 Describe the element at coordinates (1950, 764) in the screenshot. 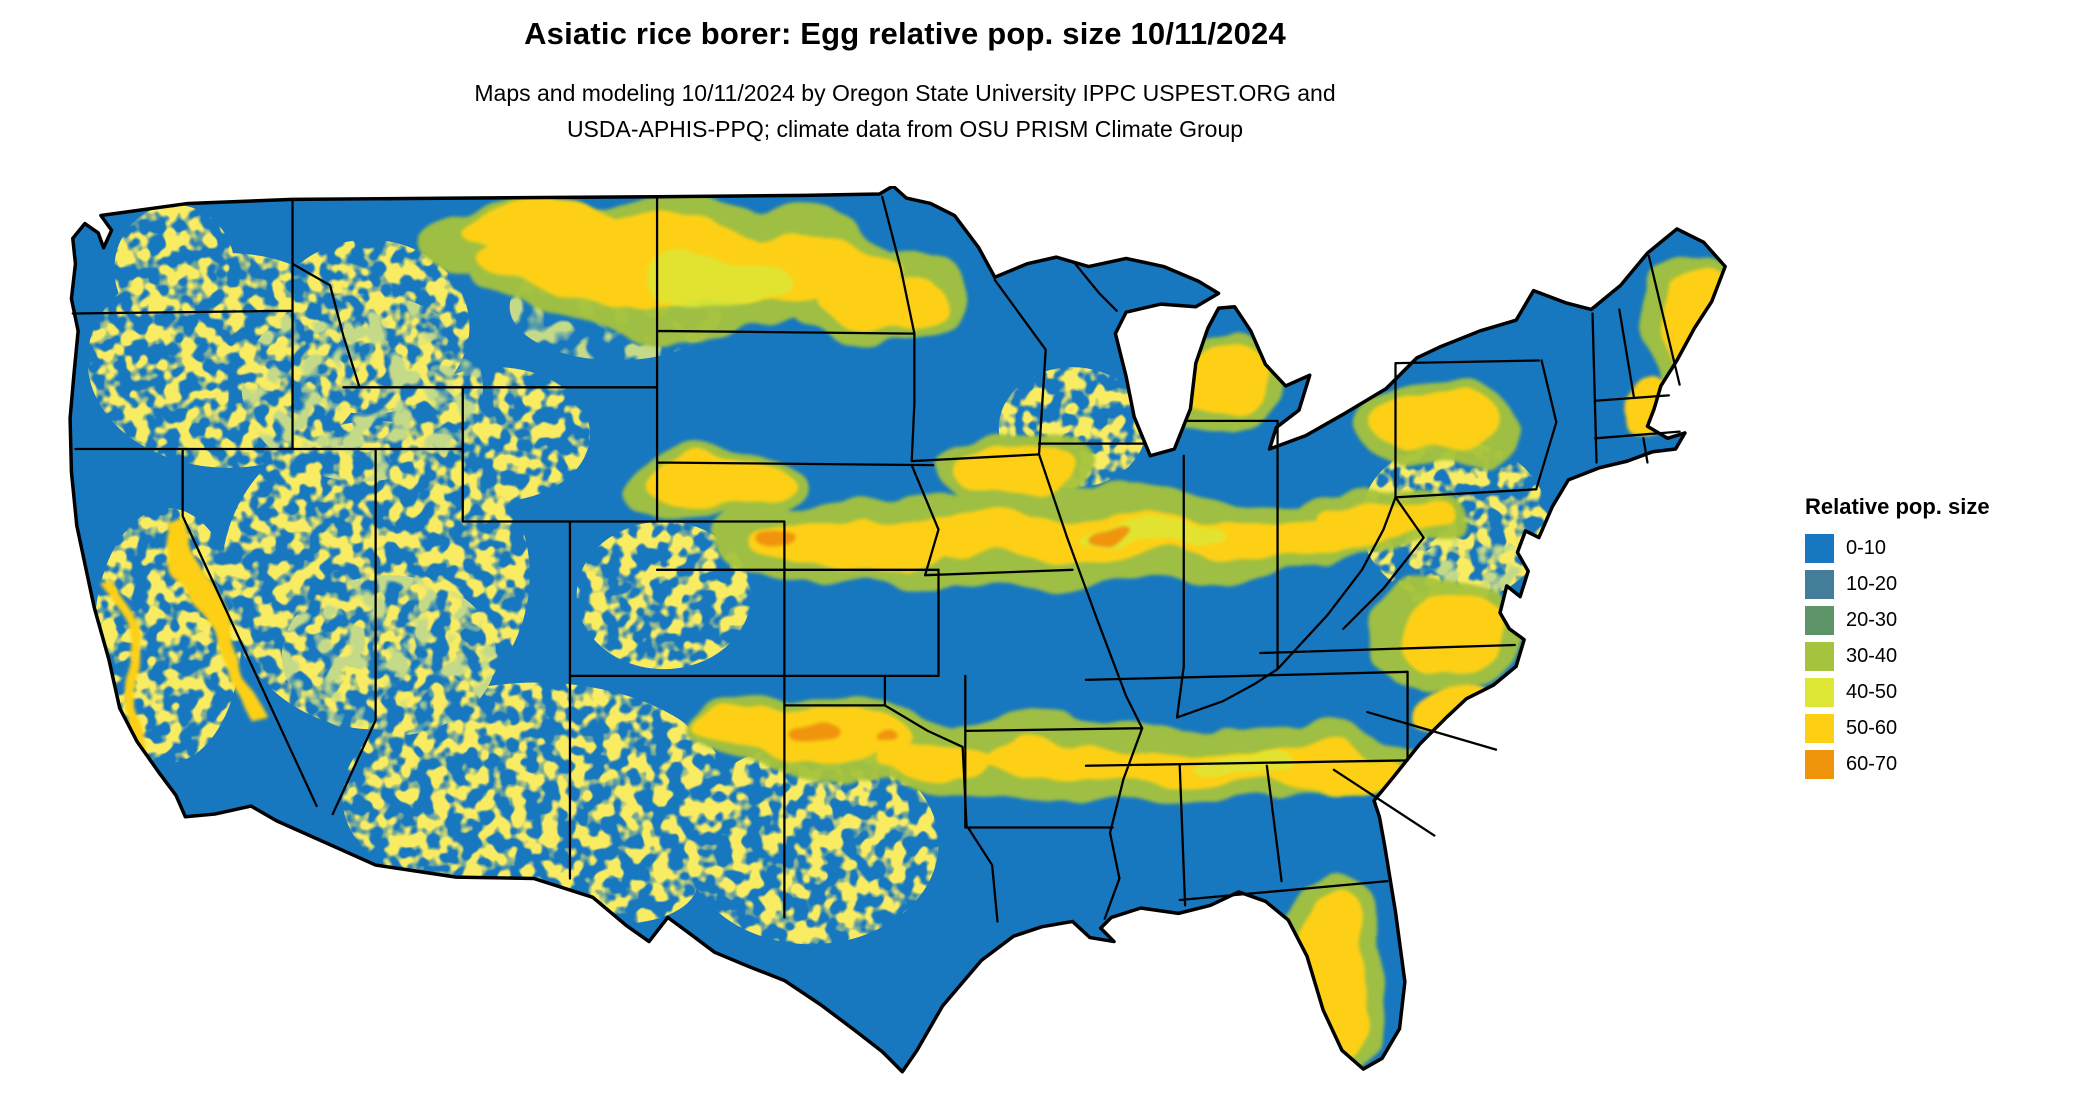

I see `legend-row: 60-70` at that location.